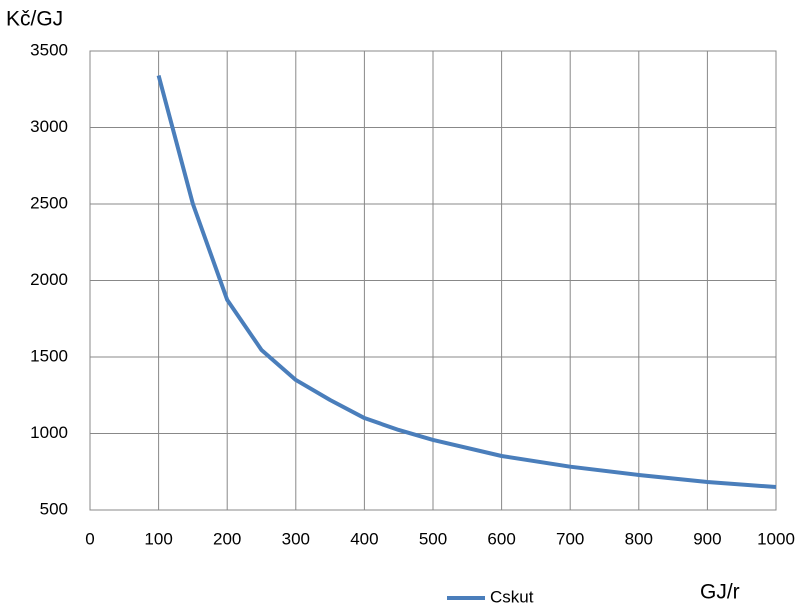 Image resolution: width=800 pixels, height=606 pixels. Describe the element at coordinates (49, 279) in the screenshot. I see `y-tick-label: 2000` at that location.